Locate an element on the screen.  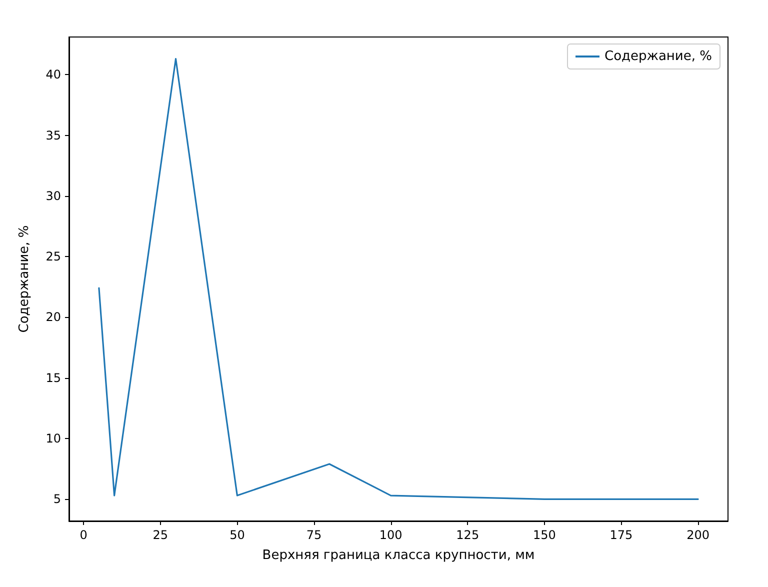
x-tick-label: 150 is located at coordinates (544, 535).